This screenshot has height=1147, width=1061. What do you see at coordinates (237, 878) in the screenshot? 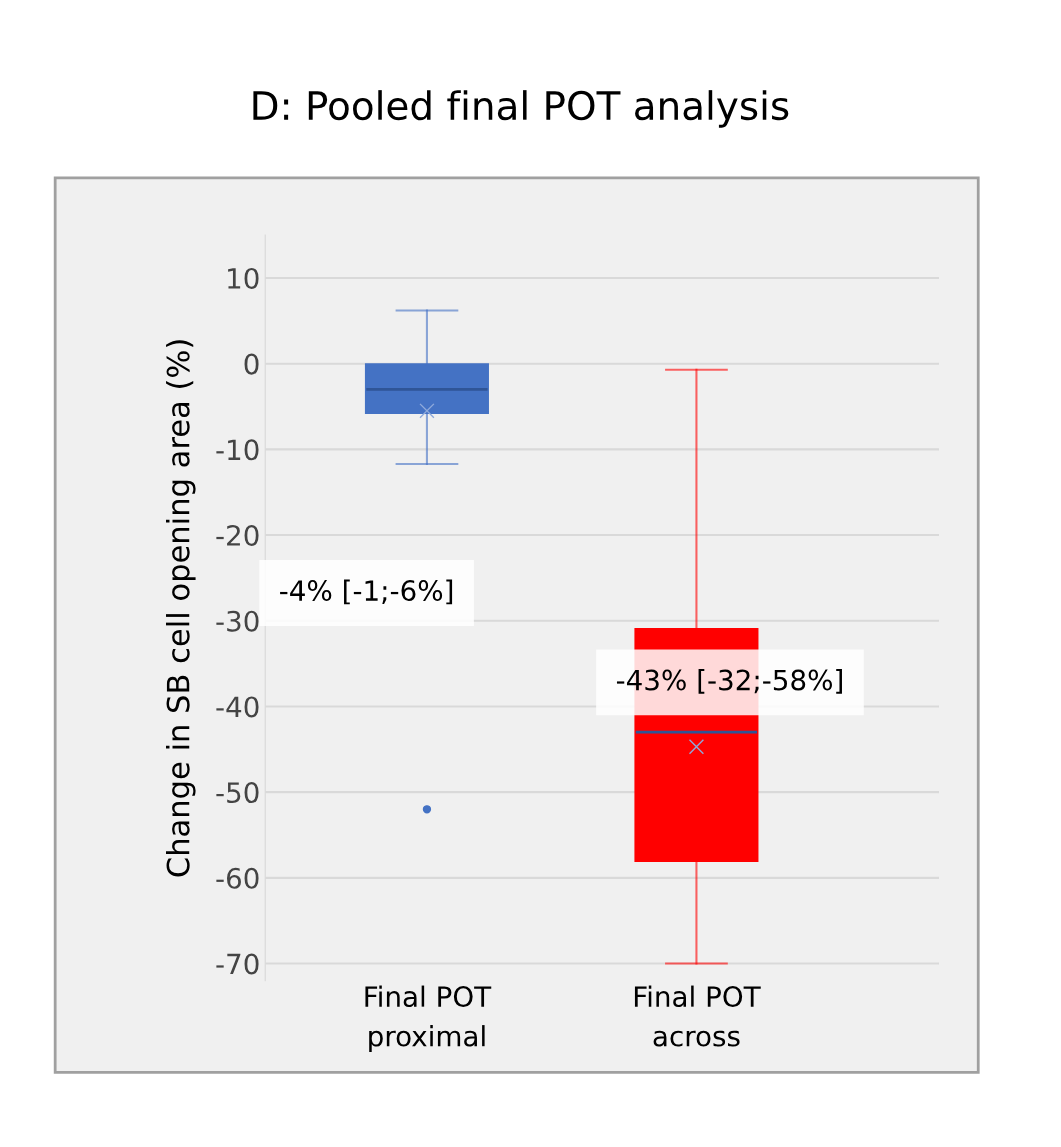
I see `y-tick-label: -60` at bounding box center [237, 878].